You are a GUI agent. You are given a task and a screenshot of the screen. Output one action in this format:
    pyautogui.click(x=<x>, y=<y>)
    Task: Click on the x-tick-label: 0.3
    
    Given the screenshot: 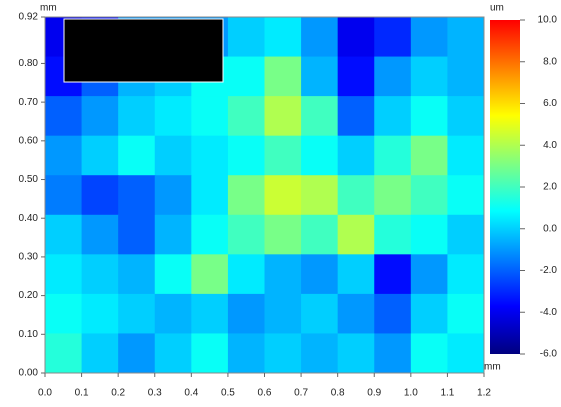 What is the action you would take?
    pyautogui.click(x=155, y=393)
    